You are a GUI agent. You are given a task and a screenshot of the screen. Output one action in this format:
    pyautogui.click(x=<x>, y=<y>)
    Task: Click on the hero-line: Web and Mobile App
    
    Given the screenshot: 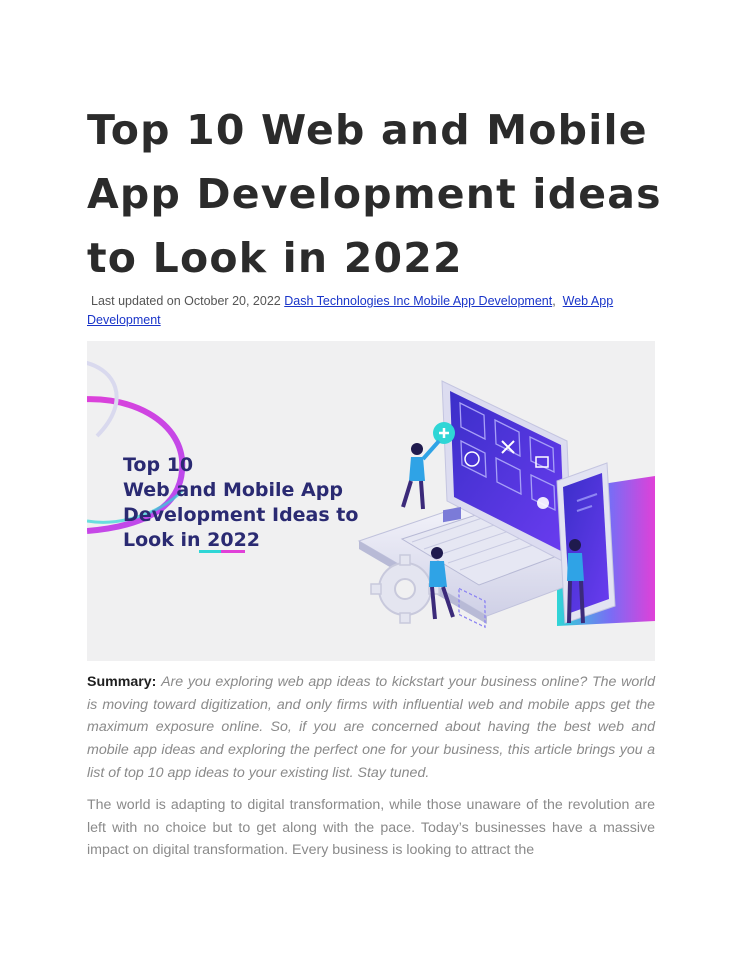 What is the action you would take?
    pyautogui.click(x=233, y=490)
    